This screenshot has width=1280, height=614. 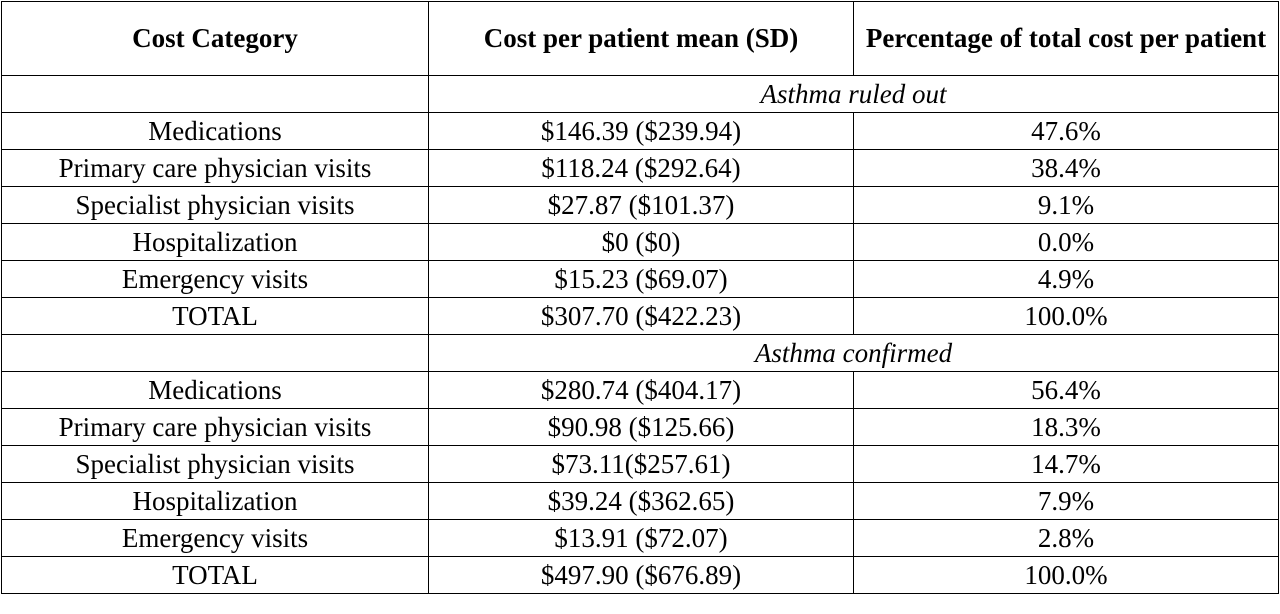 I want to click on table-row: TOTAL $307.70 ($422.23) 100.0%, so click(x=640, y=316).